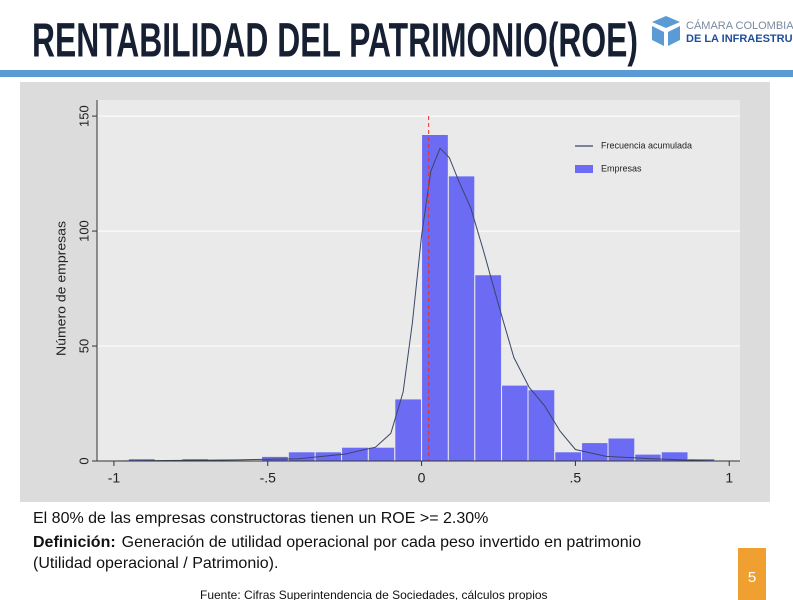 The image size is (793, 600). Describe the element at coordinates (114, 478) in the screenshot. I see `x-tick-label: -1` at that location.